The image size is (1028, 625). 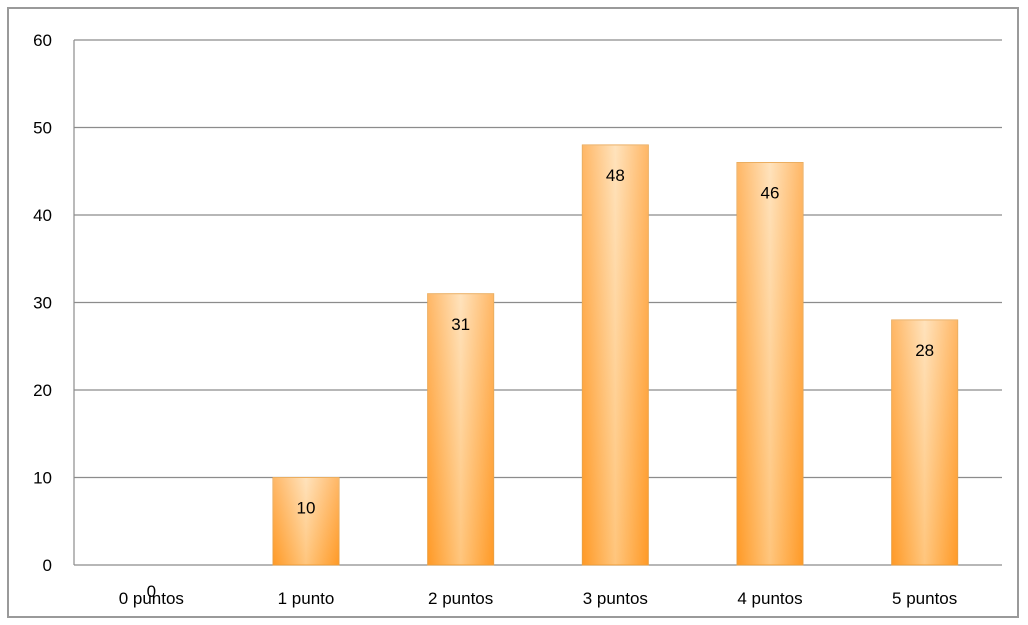 What do you see at coordinates (615, 598) in the screenshot?
I see `x-tick-label: 3 puntos` at bounding box center [615, 598].